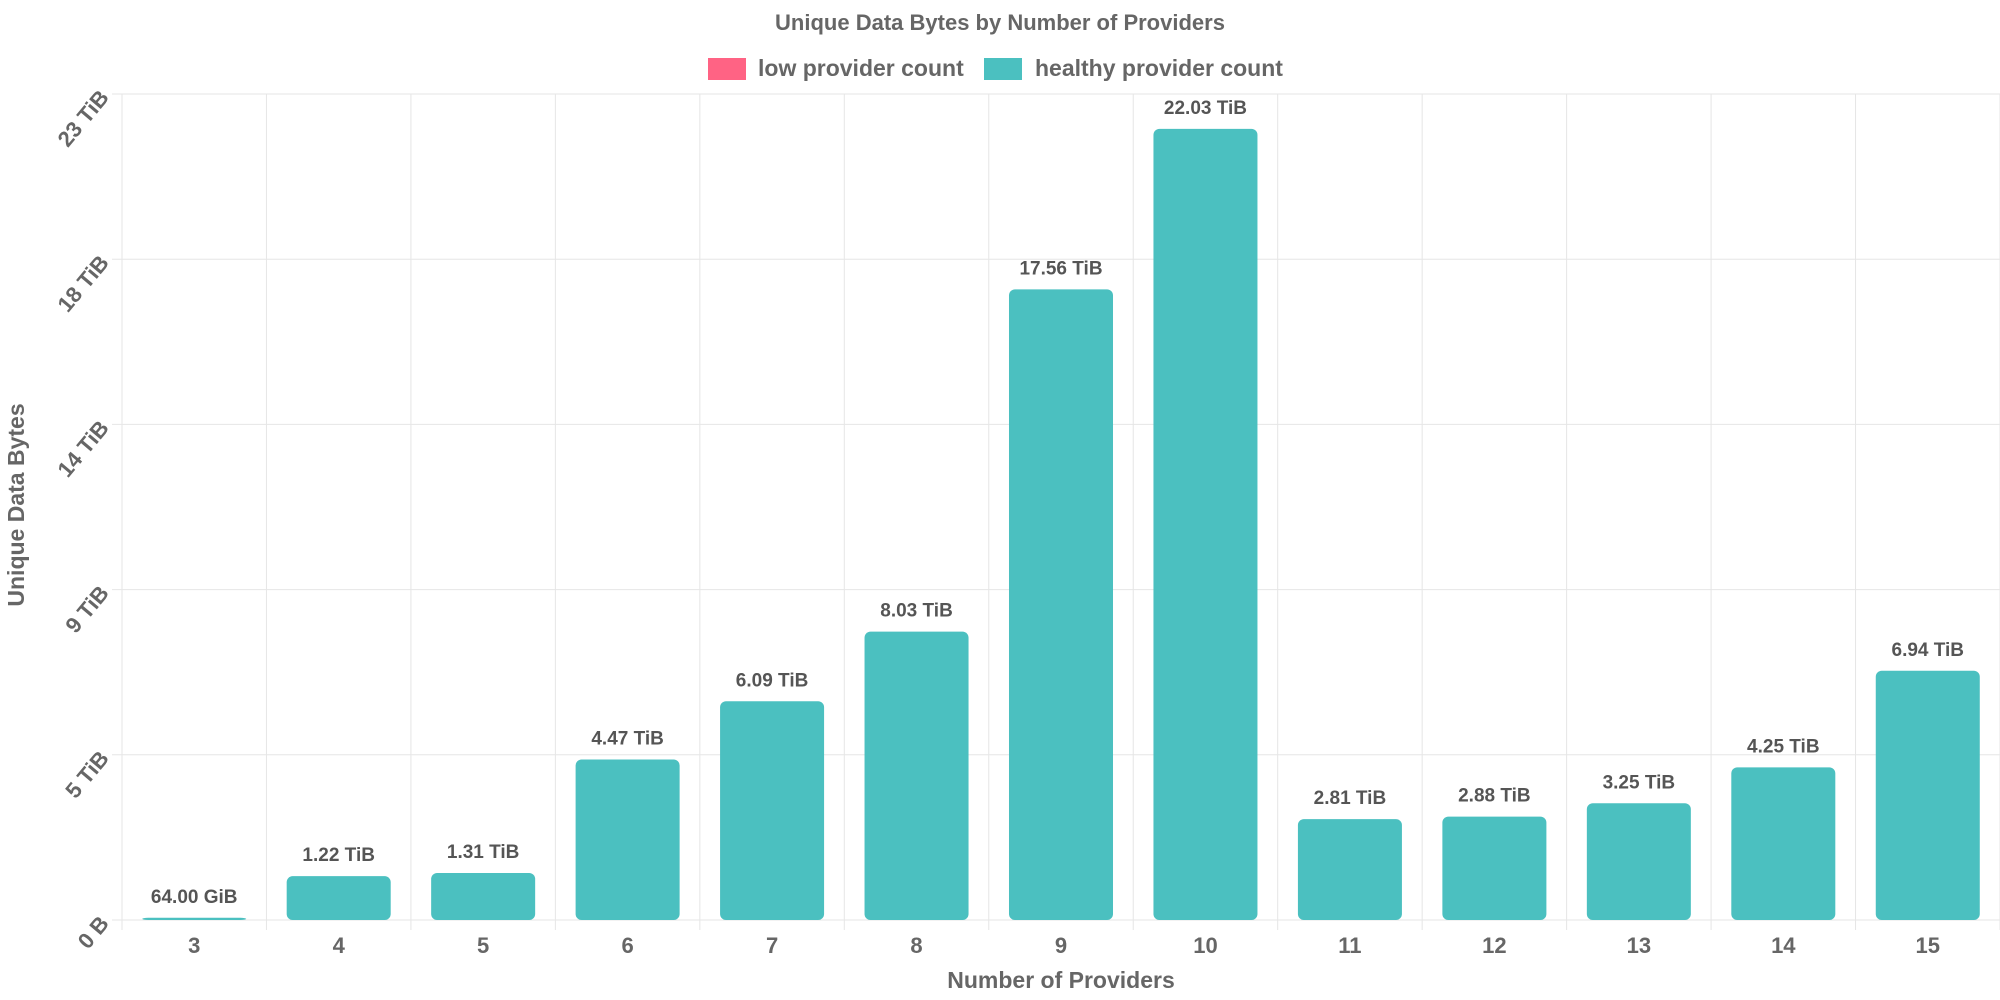  What do you see at coordinates (1349, 945) in the screenshot?
I see `x-tick-11: 11` at bounding box center [1349, 945].